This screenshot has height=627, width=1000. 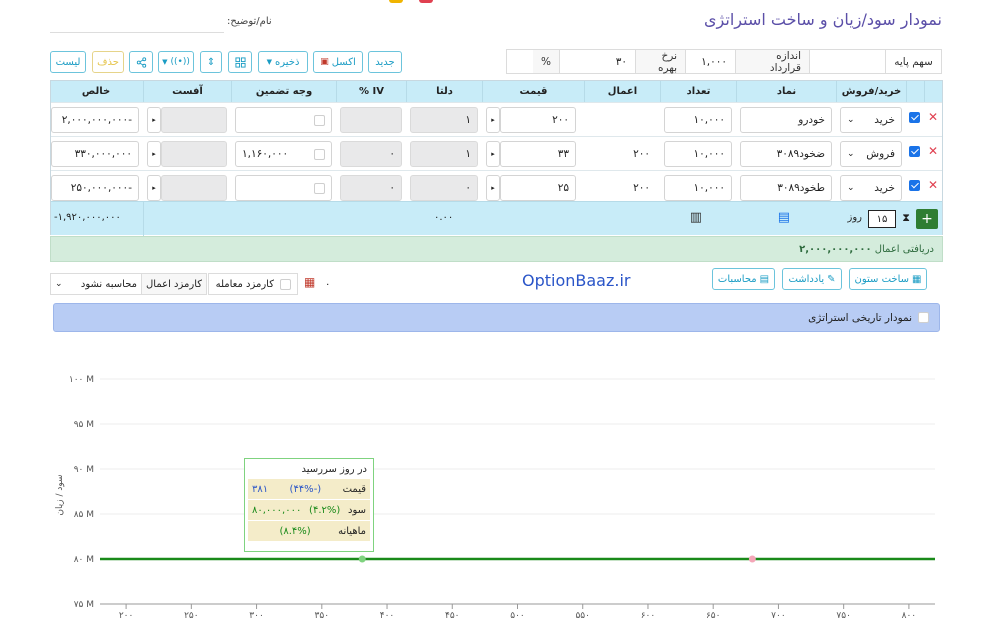 What do you see at coordinates (141, 62) in the screenshot?
I see `share-button` at bounding box center [141, 62].